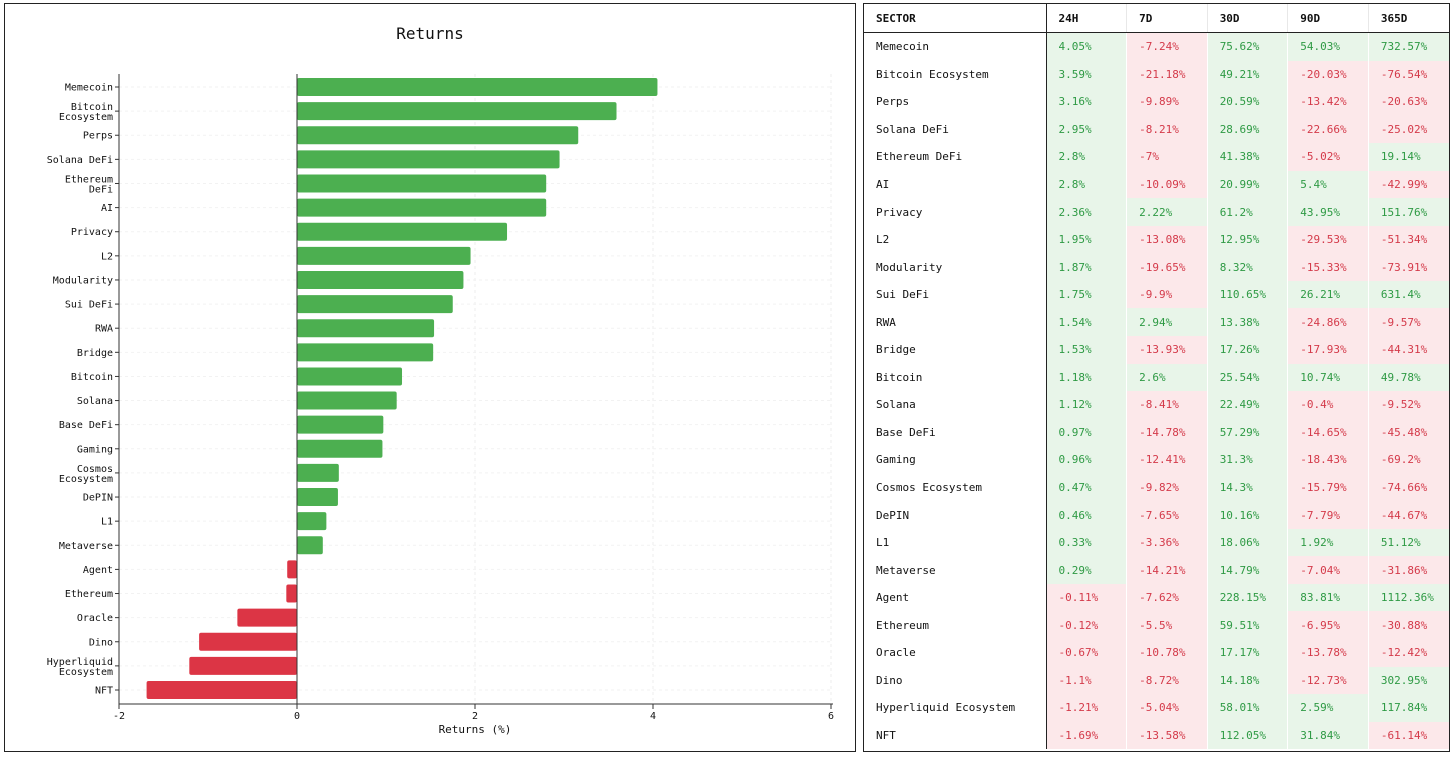  What do you see at coordinates (1247, 653) in the screenshot?
I see `return-cell: 17.17%` at bounding box center [1247, 653].